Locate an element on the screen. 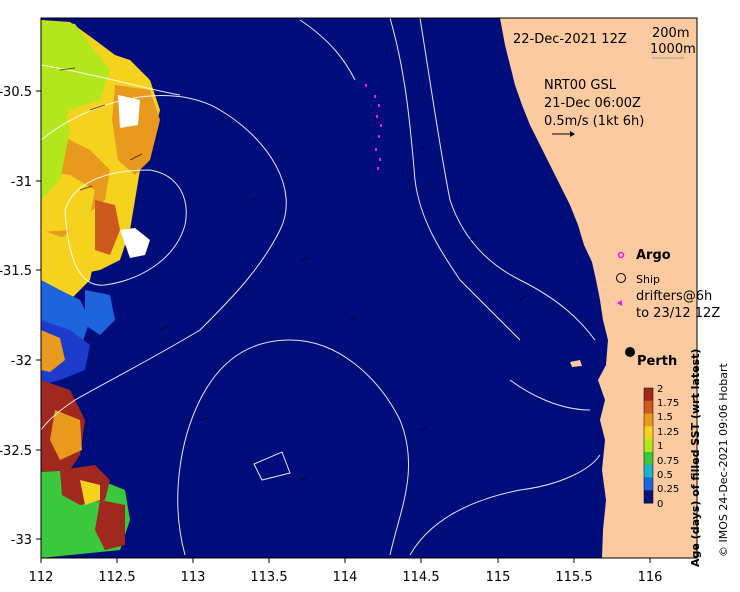 The height and width of the screenshot is (592, 740). colorbar-tick: 0.5 is located at coordinates (665, 475).